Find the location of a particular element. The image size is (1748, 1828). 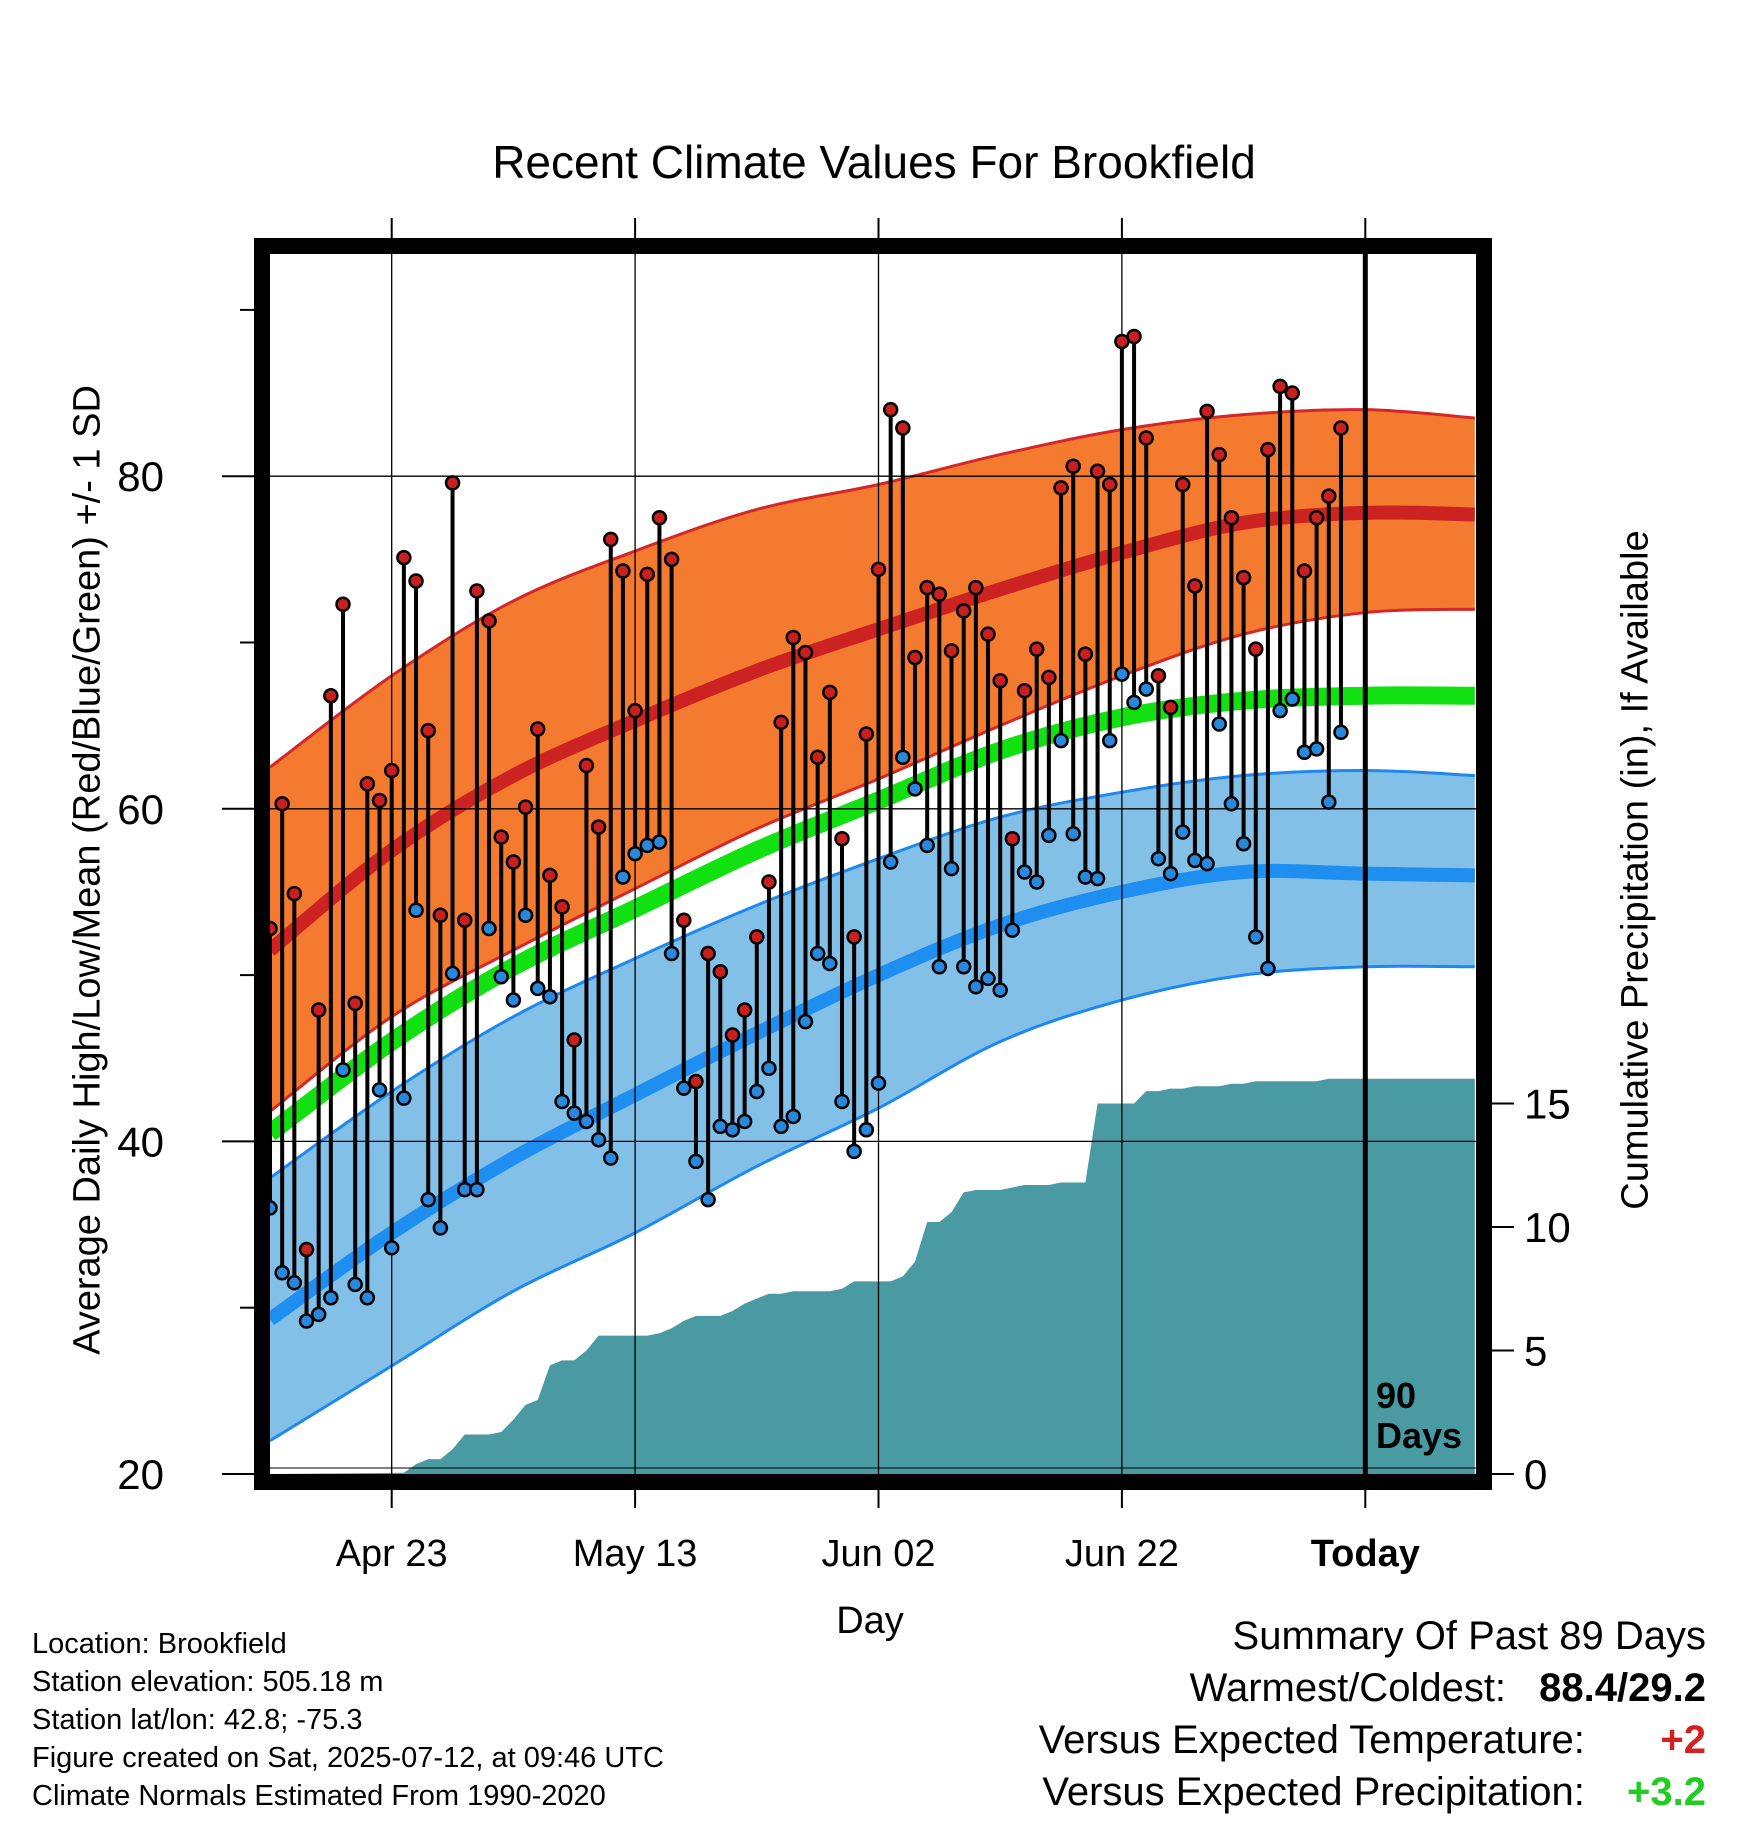

summary-title: Summary Of Past 89 Days is located at coordinates (1469, 1636).